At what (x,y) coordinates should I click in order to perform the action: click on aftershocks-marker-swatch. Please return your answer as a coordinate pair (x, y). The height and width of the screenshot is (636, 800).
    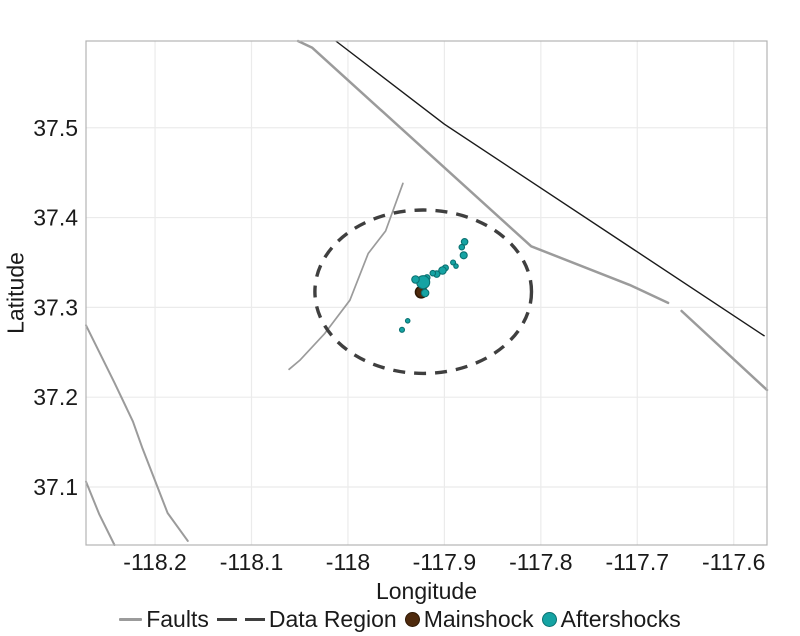
    Looking at the image, I should click on (549, 619).